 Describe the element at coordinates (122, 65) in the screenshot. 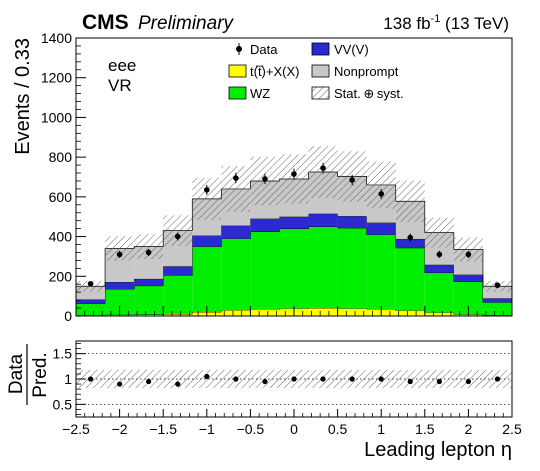

I see `channel-label: eee` at that location.